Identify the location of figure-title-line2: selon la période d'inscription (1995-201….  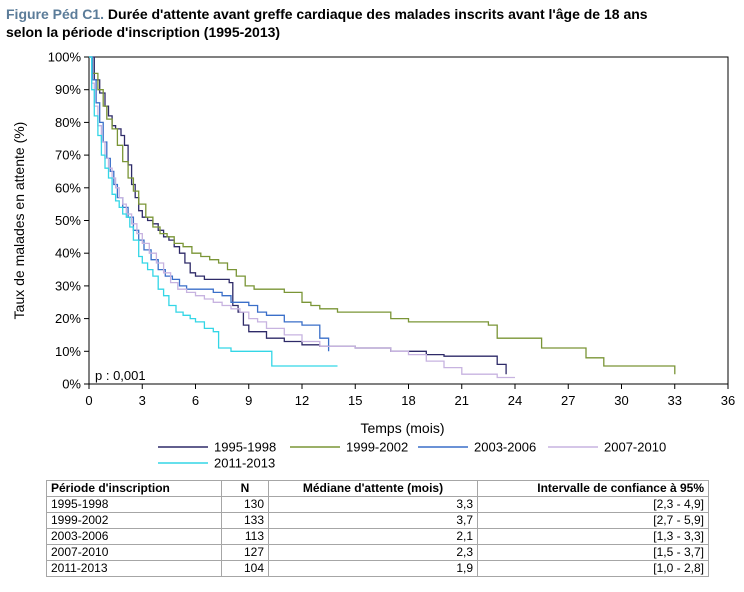
(143, 32).